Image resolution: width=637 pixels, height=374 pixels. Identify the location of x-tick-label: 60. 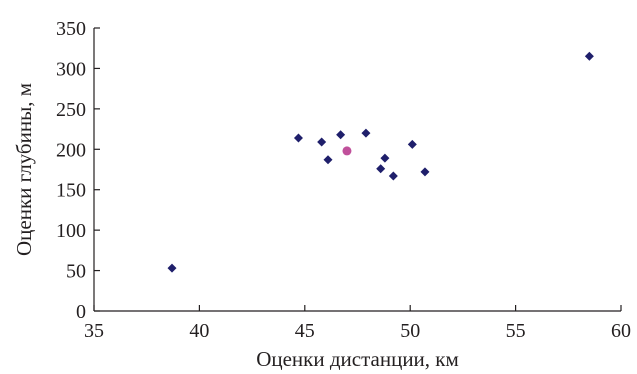
(621, 331).